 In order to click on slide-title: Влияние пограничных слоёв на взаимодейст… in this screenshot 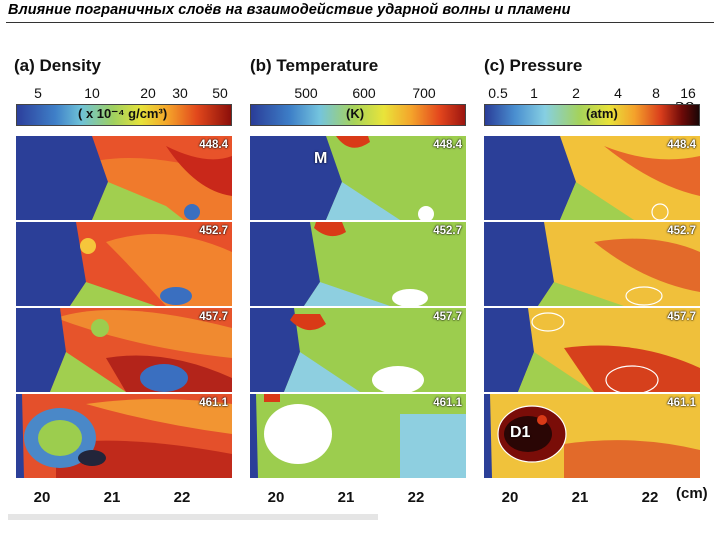, I will do `click(289, 10)`.